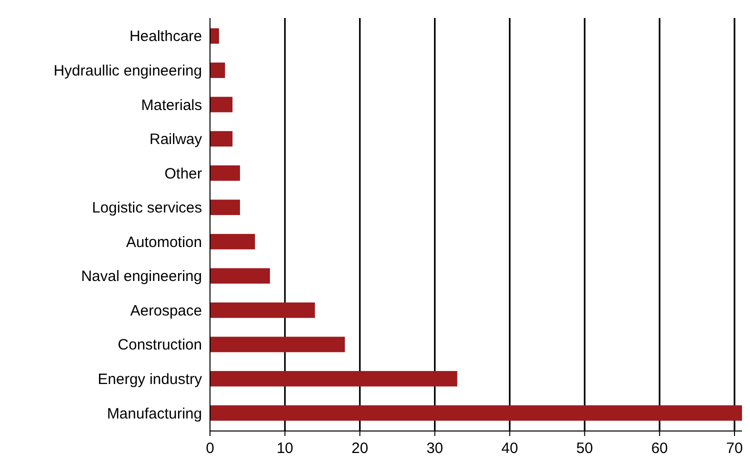 This screenshot has width=750, height=469. I want to click on x-tick-label: 10, so click(285, 448).